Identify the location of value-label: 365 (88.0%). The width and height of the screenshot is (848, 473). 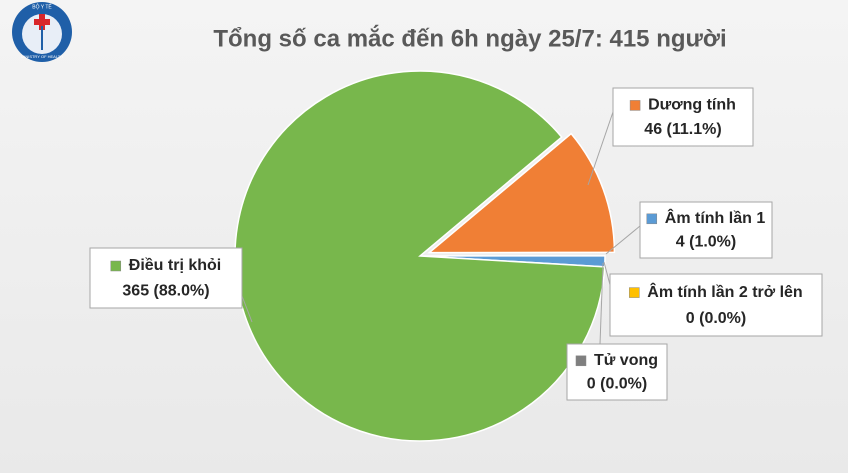
(165, 290).